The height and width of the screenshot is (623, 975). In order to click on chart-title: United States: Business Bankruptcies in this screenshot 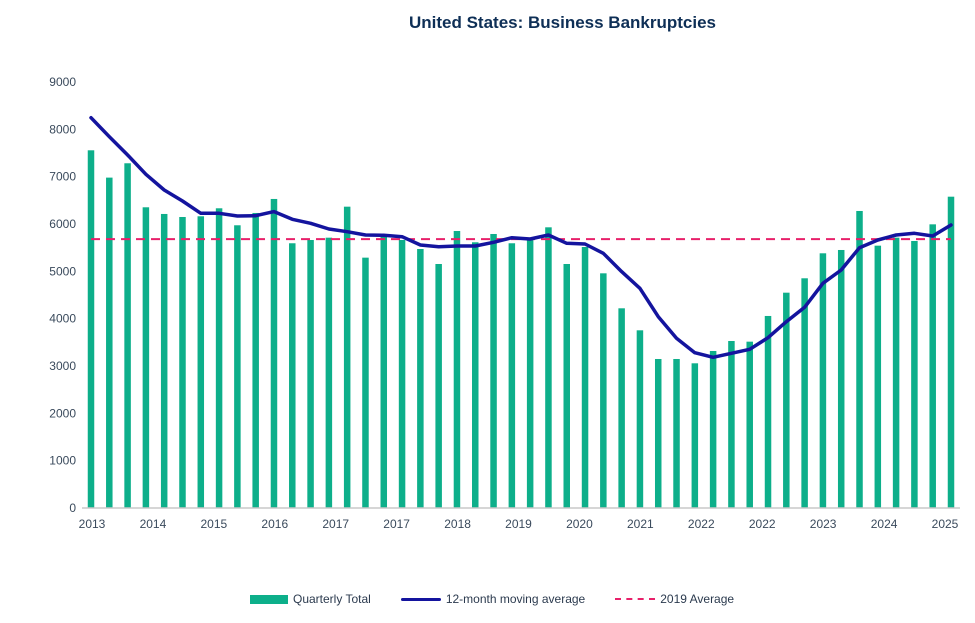, I will do `click(562, 22)`.